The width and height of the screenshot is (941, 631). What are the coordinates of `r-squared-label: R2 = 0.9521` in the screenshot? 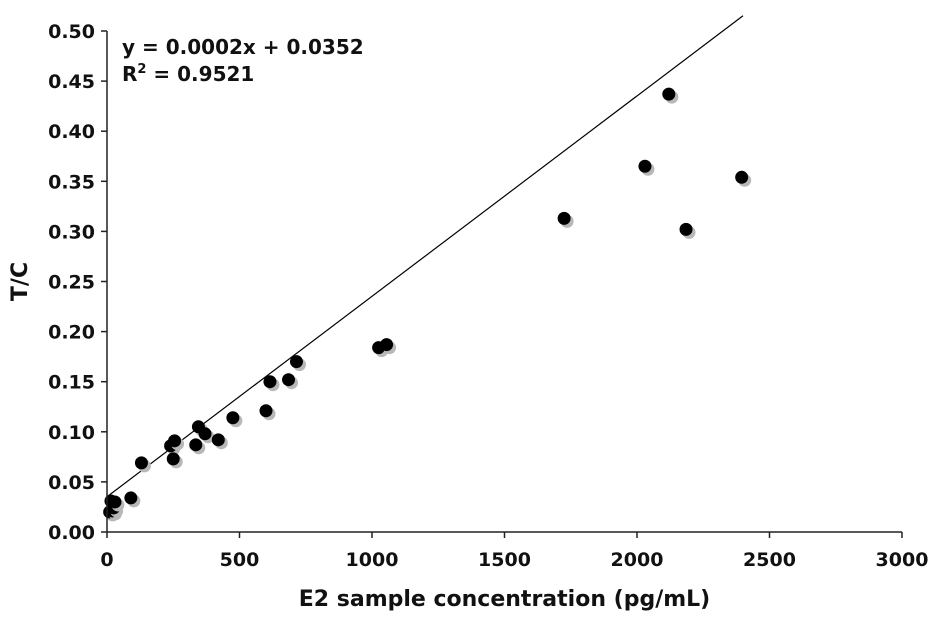 It's located at (188, 74).